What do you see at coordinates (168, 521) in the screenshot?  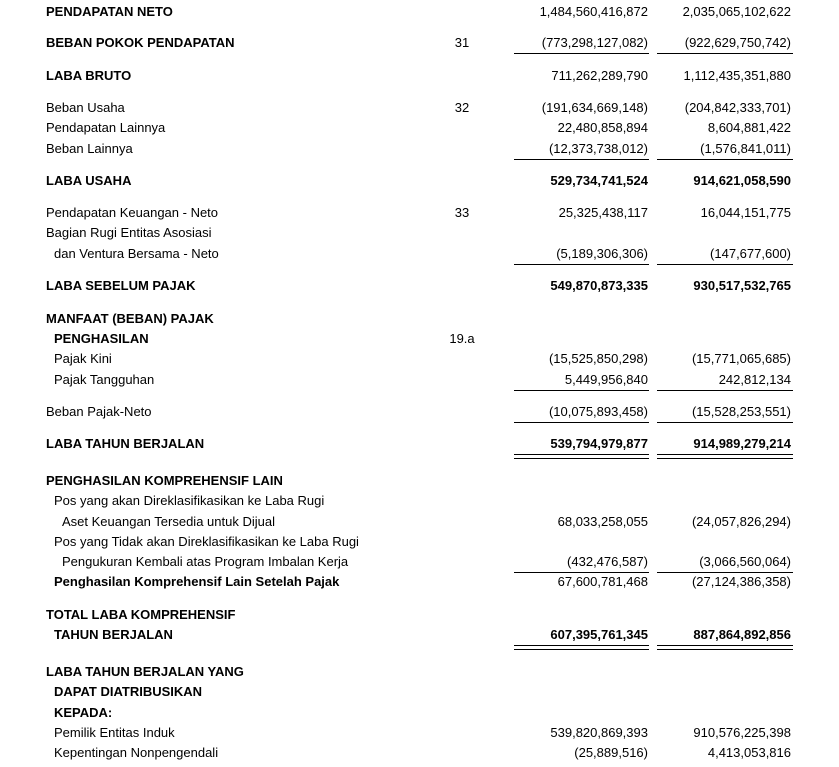 I see `row-label: Aset Keuangan Tersedia untuk Dijual` at bounding box center [168, 521].